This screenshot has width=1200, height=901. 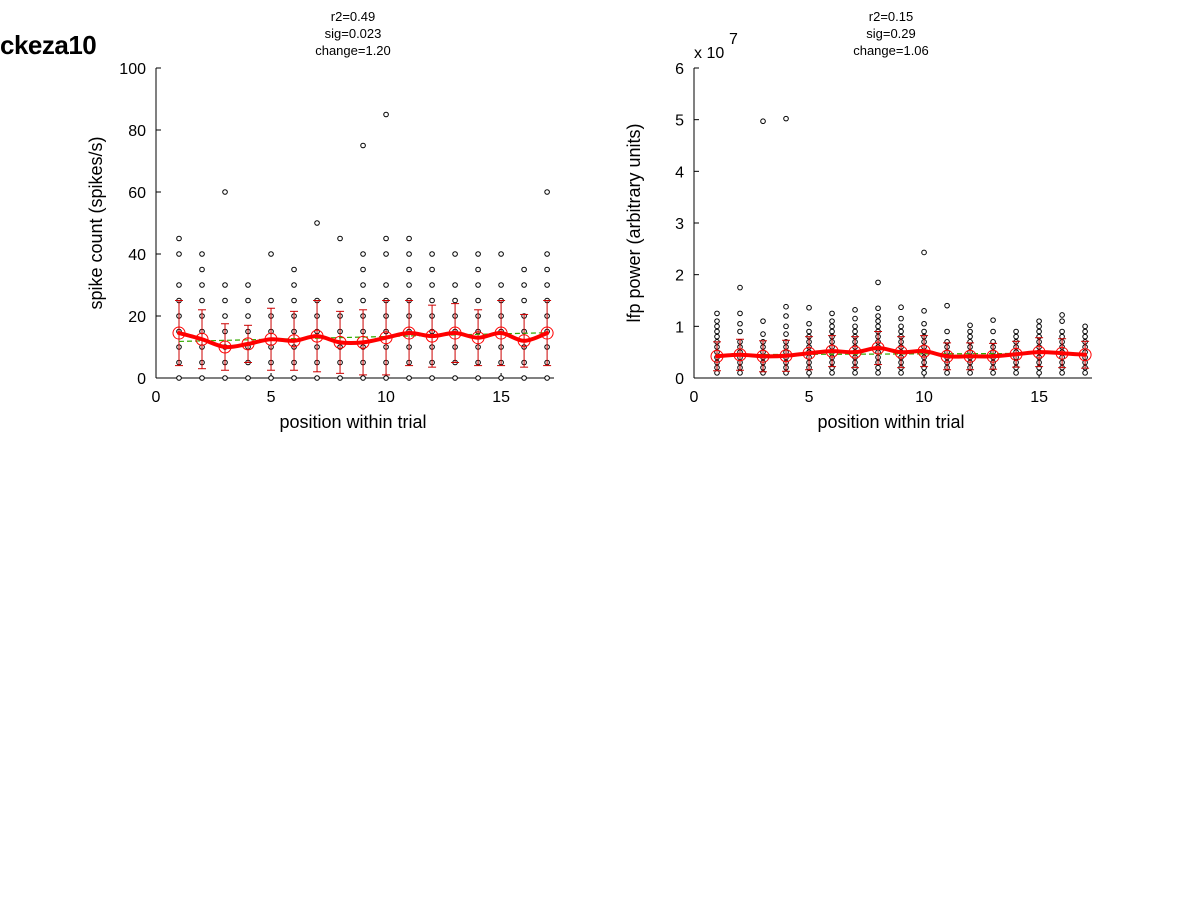 I want to click on y-tick-label: 2, so click(x=679, y=276).